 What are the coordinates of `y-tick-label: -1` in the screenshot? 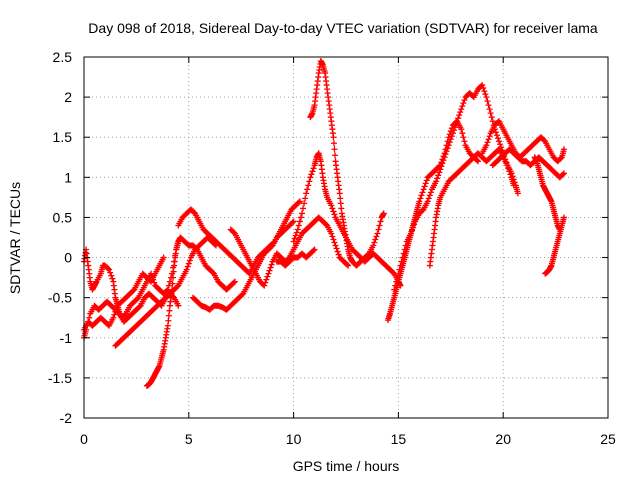 It's located at (66, 338).